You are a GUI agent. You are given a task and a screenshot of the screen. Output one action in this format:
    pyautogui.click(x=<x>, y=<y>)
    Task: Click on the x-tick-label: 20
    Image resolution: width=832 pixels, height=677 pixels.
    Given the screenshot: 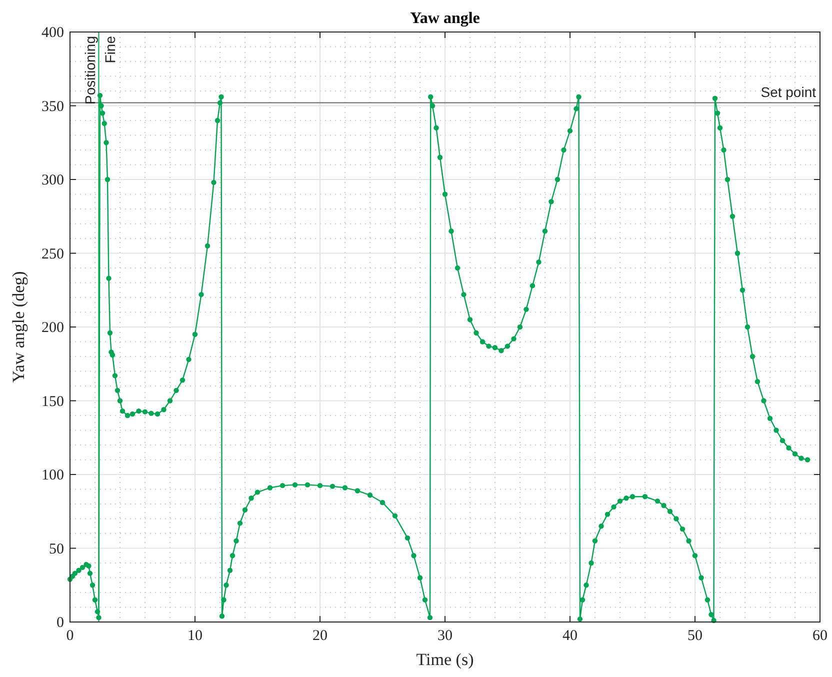 What is the action you would take?
    pyautogui.click(x=320, y=636)
    